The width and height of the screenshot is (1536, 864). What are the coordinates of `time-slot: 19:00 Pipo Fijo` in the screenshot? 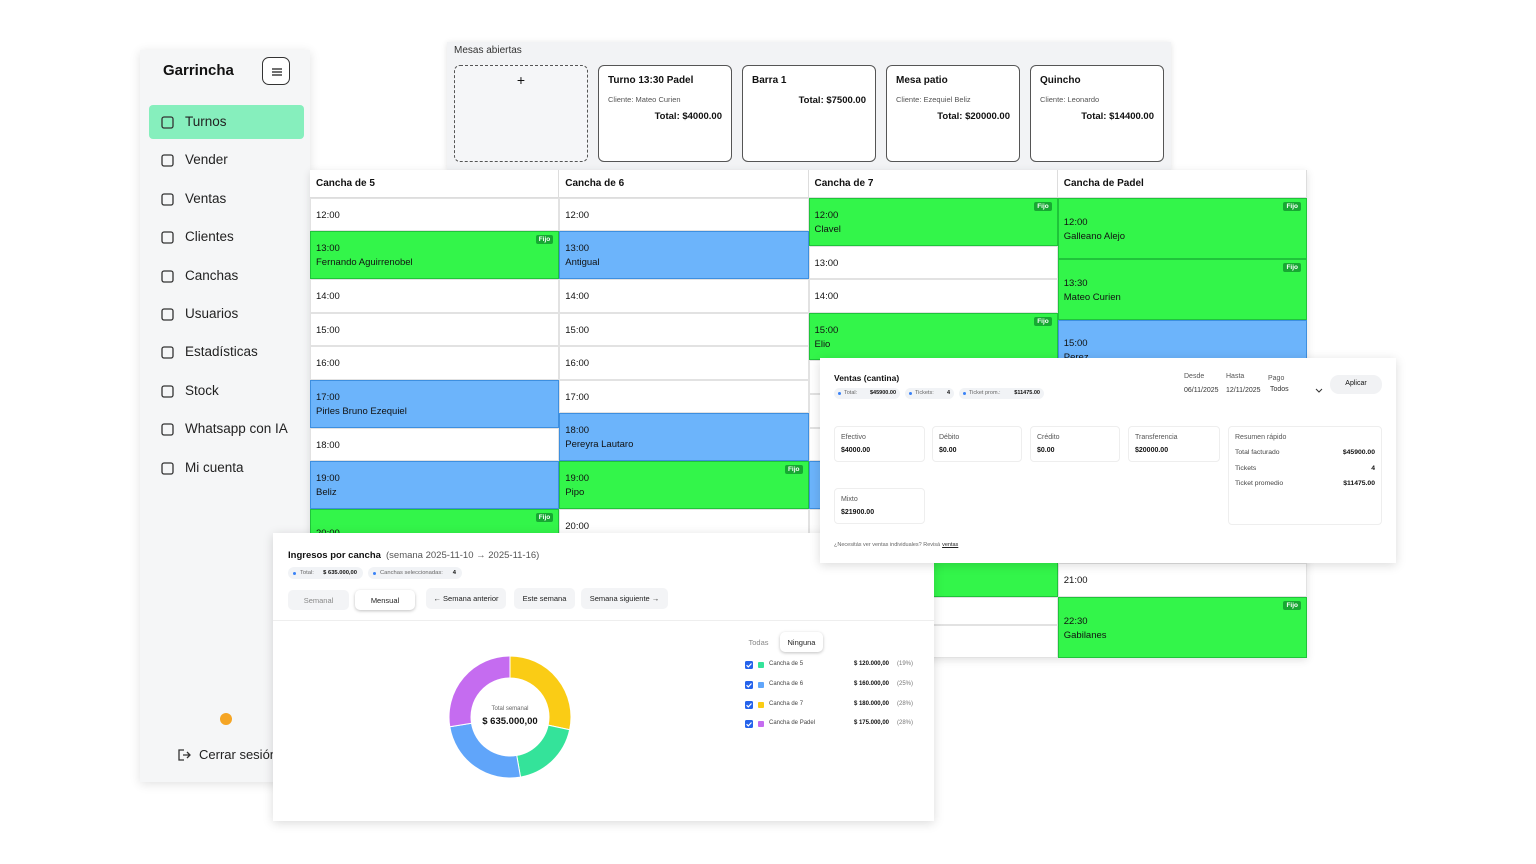 It's located at (684, 485).